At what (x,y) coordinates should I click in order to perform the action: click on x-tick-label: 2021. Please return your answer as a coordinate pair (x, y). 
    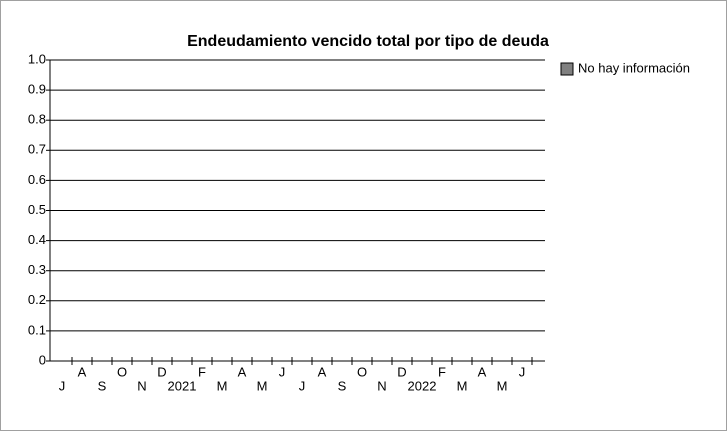
    Looking at the image, I should click on (182, 385).